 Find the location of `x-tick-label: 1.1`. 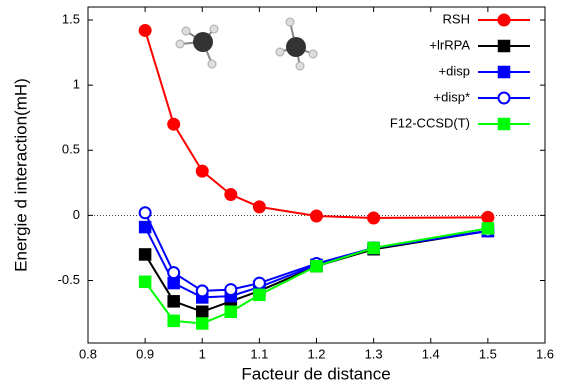

x-tick-label: 1.1 is located at coordinates (259, 353).